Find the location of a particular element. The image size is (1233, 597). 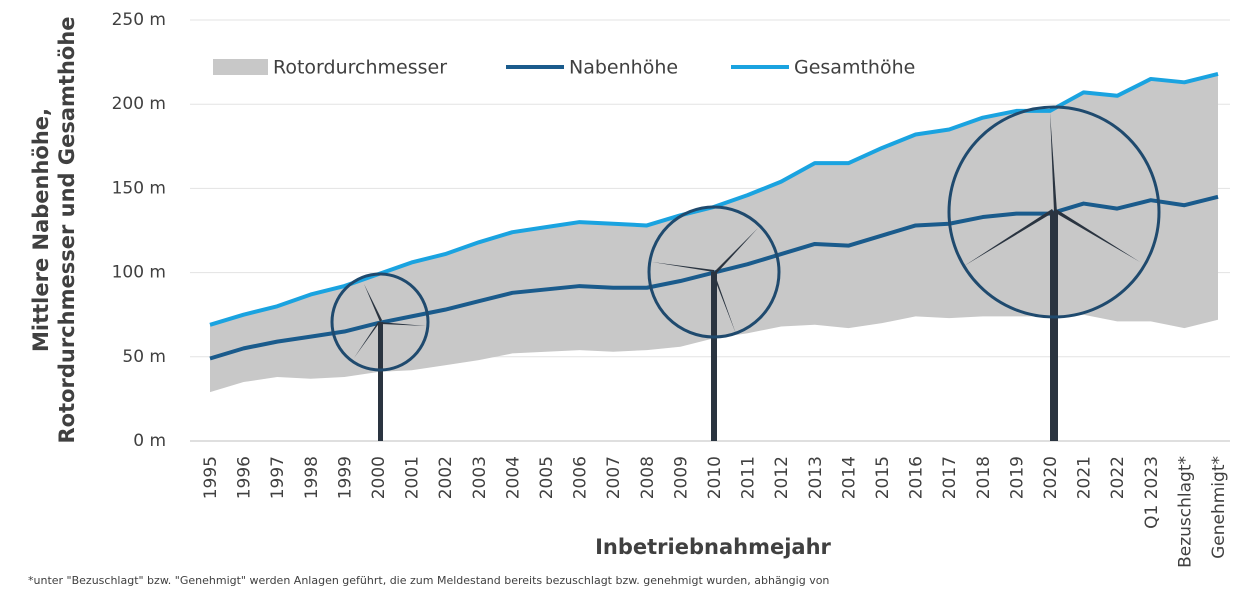

x-tick-label: 2006 is located at coordinates (581, 477).